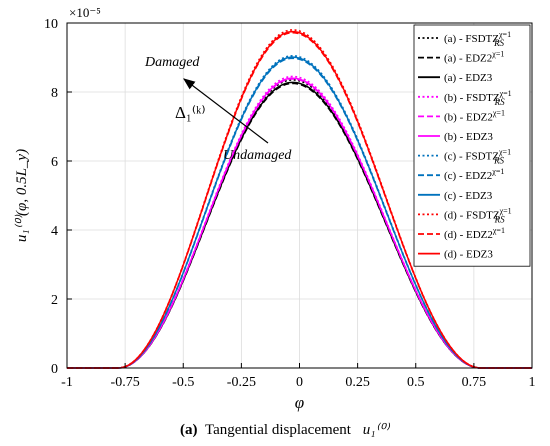 The height and width of the screenshot is (446, 550). Describe the element at coordinates (189, 430) in the screenshot. I see `caption-panel-letter: (a)` at that location.